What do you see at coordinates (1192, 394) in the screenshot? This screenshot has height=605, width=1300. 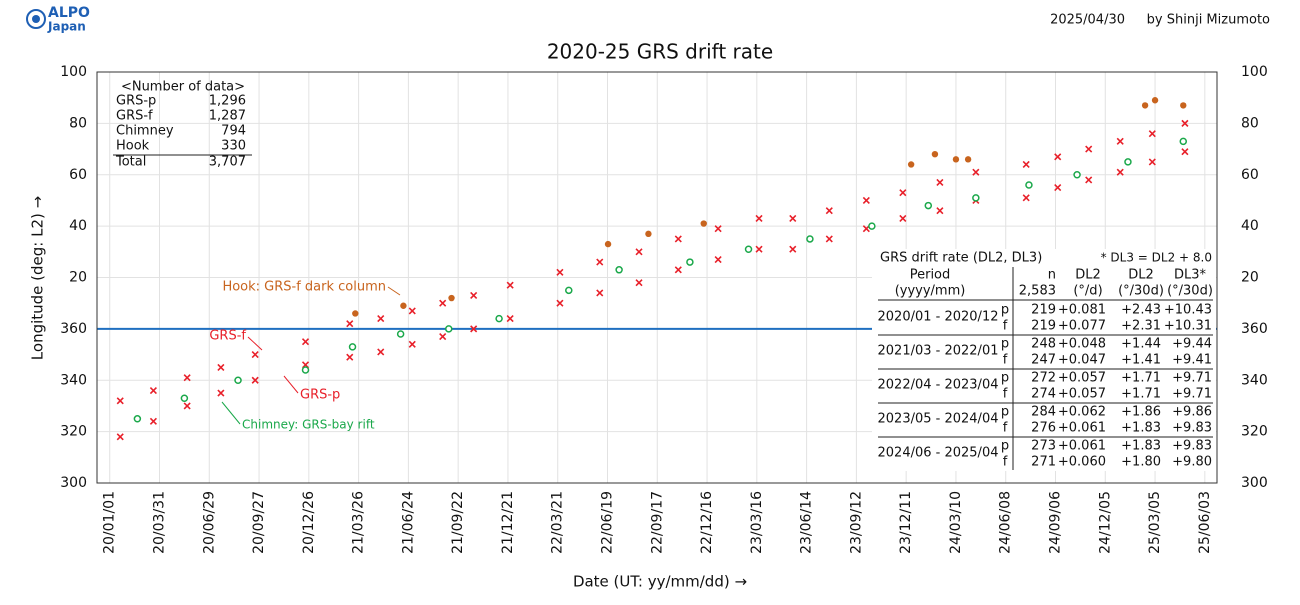 I see `table-cell: +9.71` at bounding box center [1192, 394].